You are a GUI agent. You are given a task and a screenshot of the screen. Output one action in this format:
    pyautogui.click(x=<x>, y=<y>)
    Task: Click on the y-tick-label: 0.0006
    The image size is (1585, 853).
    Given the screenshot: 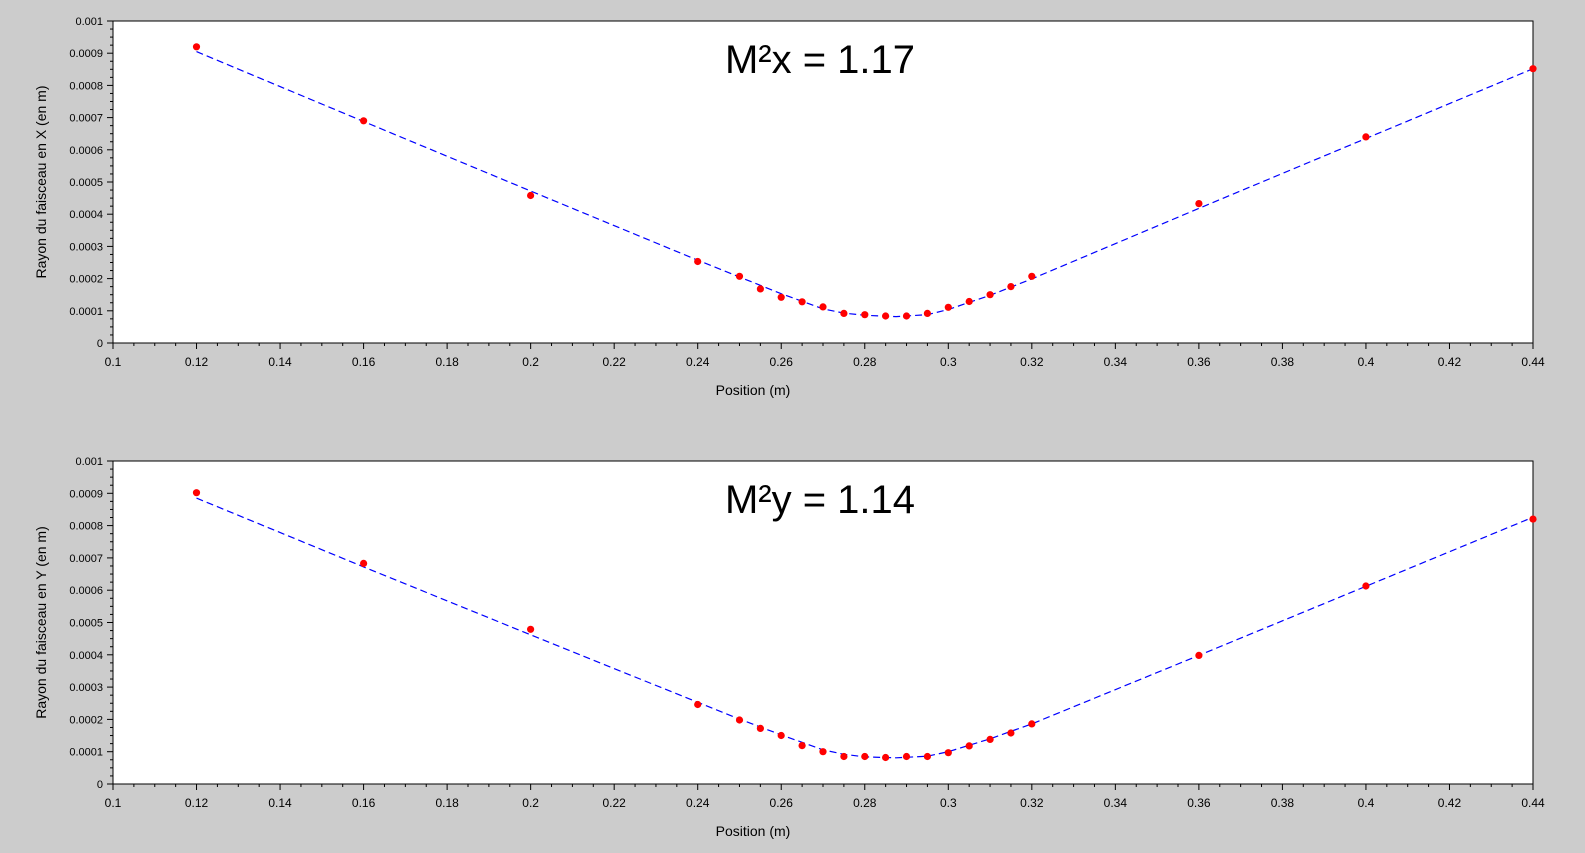 What is the action you would take?
    pyautogui.click(x=86, y=151)
    